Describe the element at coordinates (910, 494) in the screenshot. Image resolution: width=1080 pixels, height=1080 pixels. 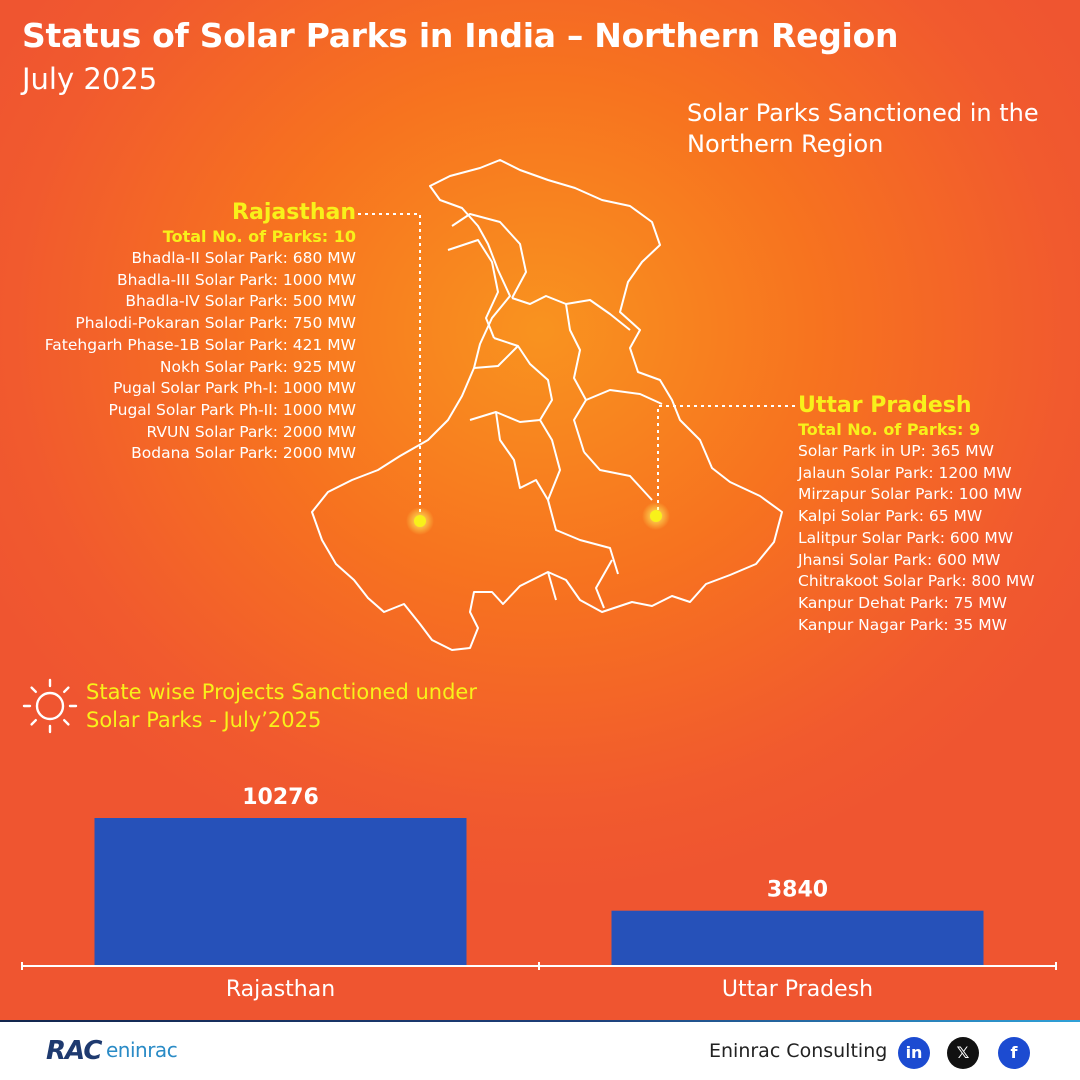
I see `list-item: Mirzapur Solar Park: 100 MW` at that location.